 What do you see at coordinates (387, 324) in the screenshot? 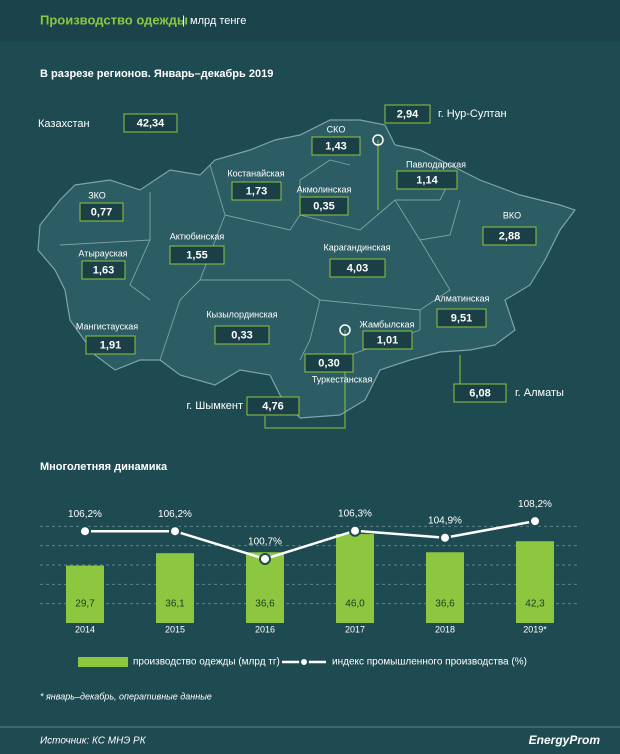
I see `region-label: Жамбылская` at bounding box center [387, 324].